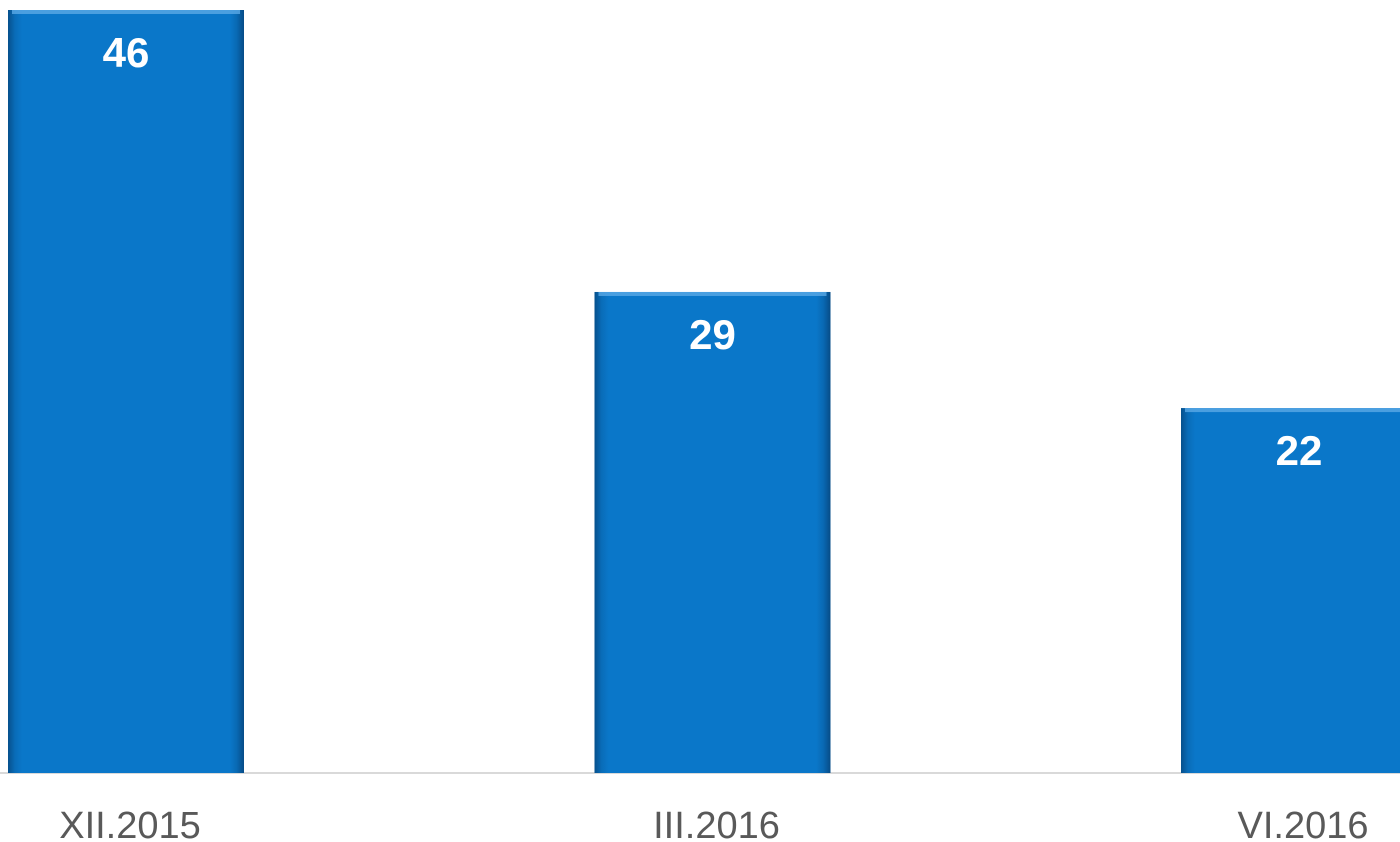  What do you see at coordinates (126, 52) in the screenshot?
I see `value-label: 46` at bounding box center [126, 52].